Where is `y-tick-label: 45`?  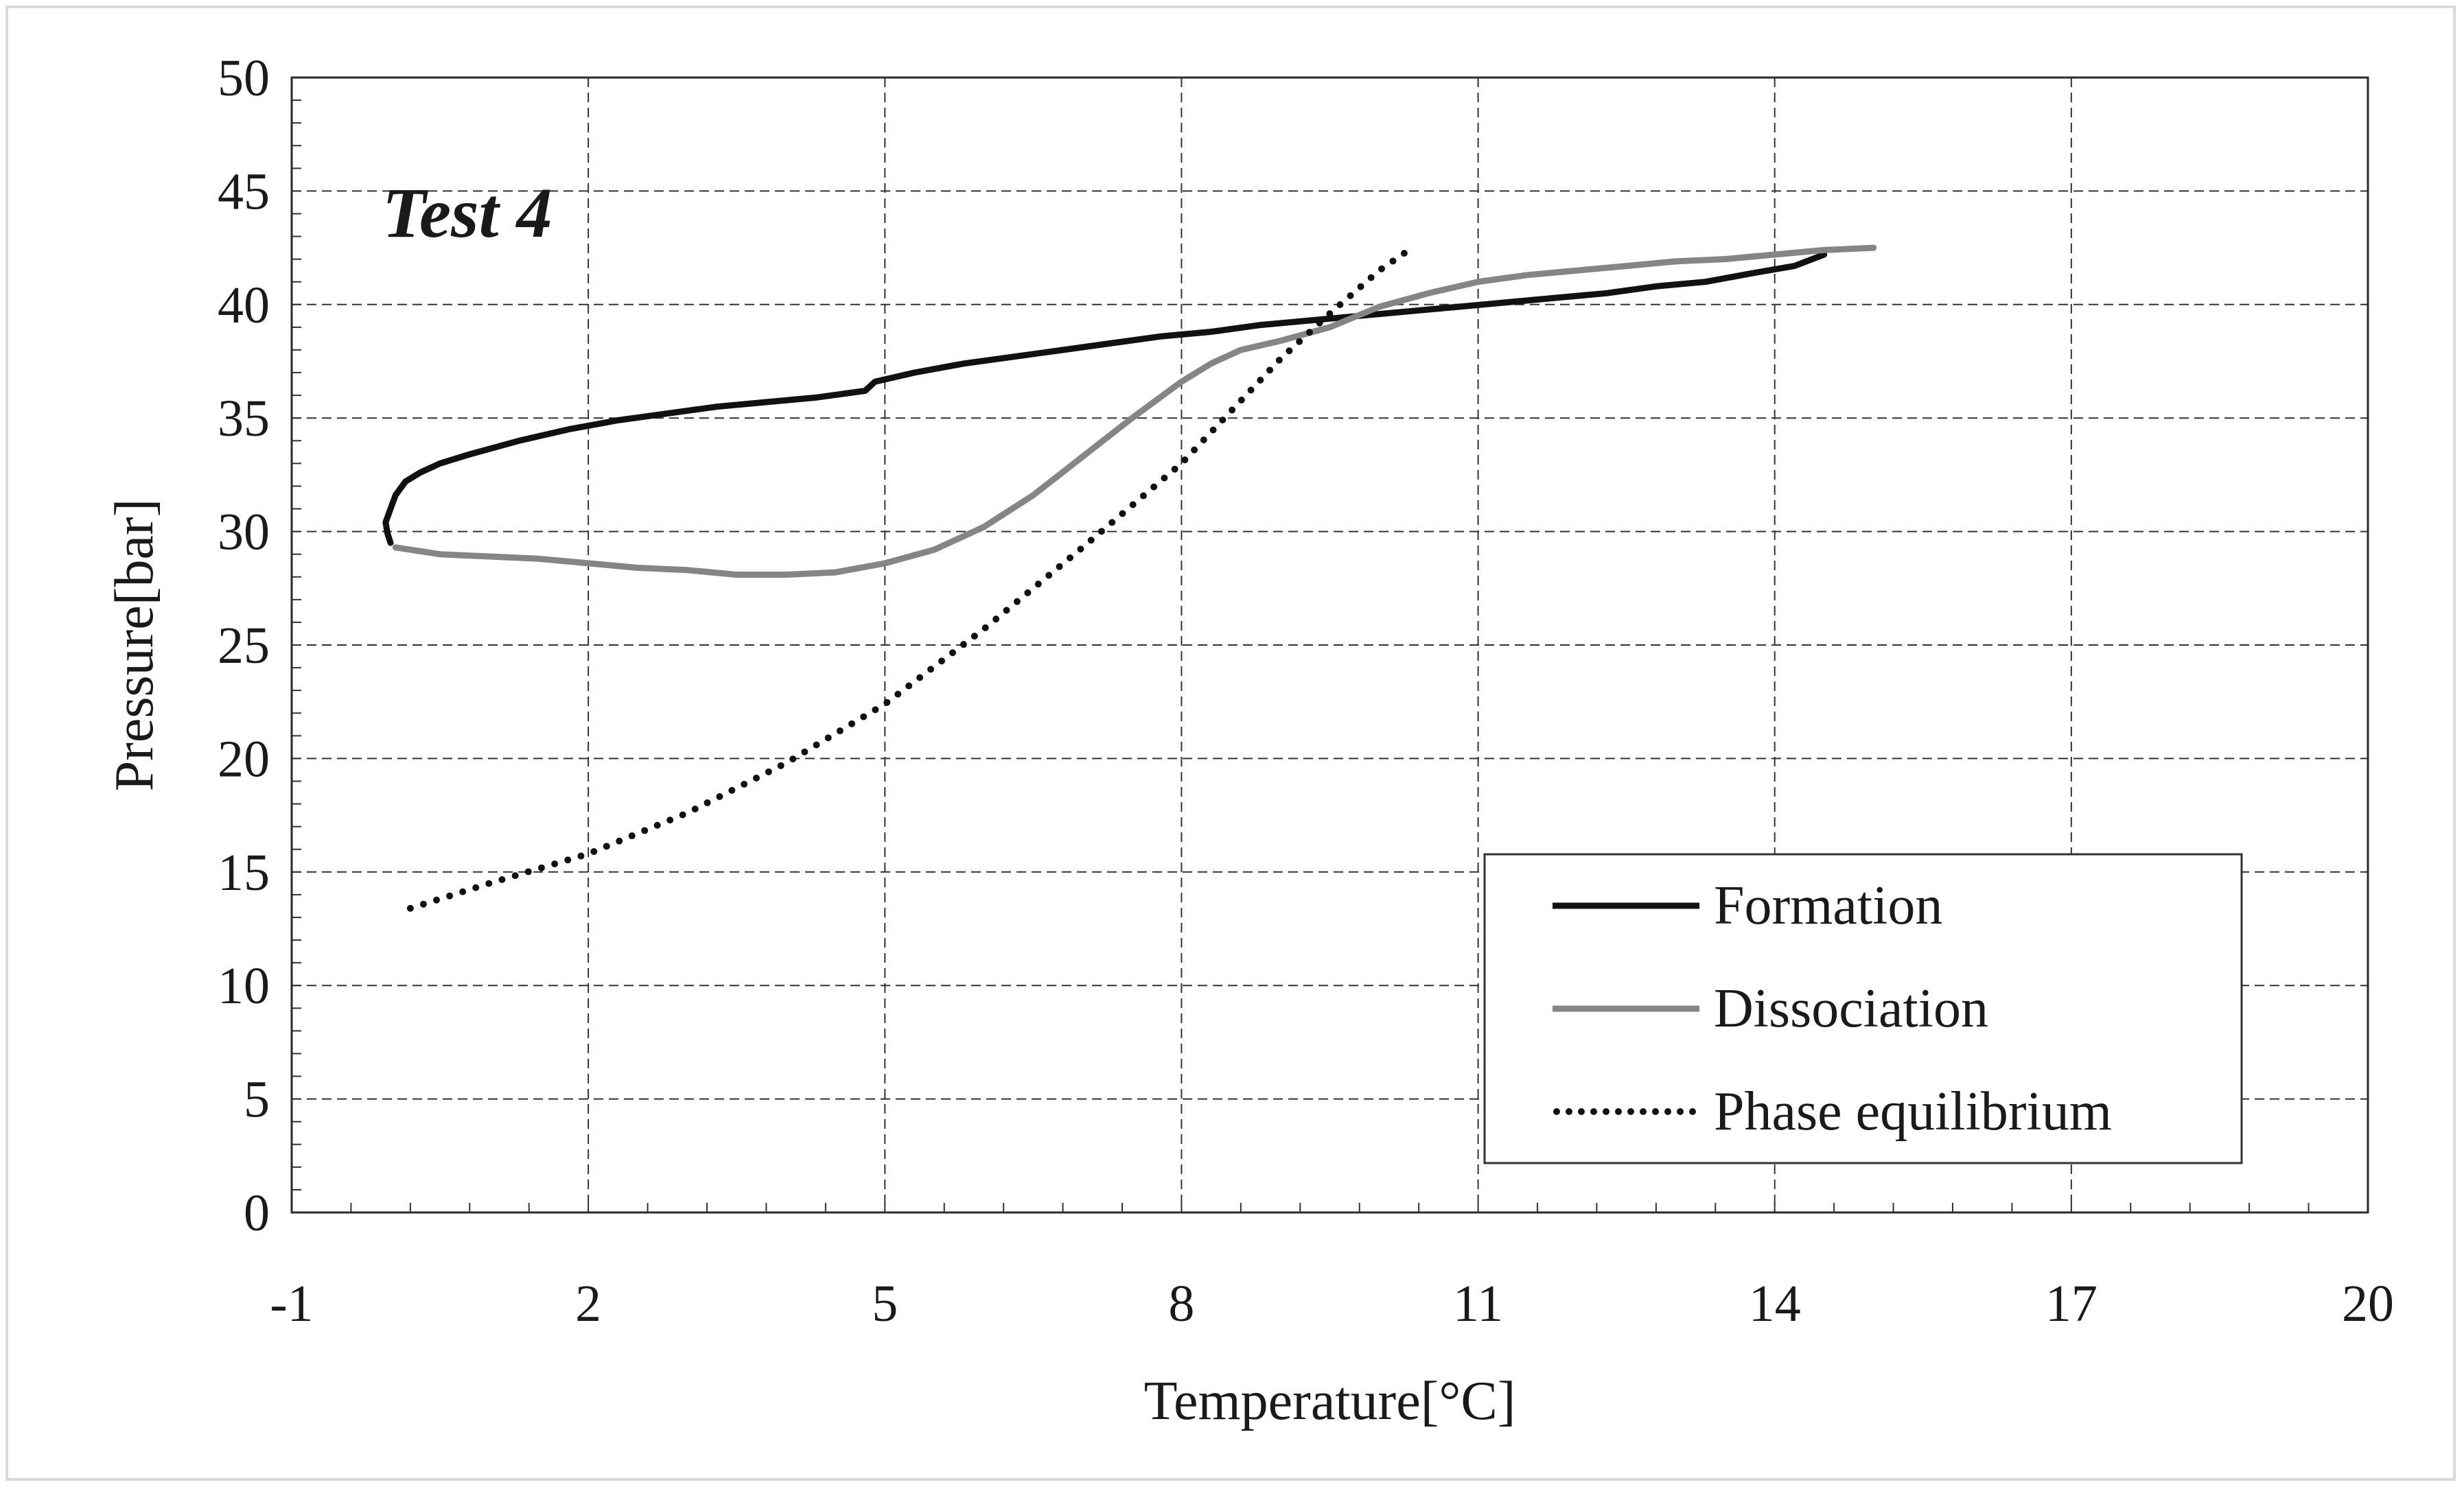 y-tick-label: 45 is located at coordinates (244, 191).